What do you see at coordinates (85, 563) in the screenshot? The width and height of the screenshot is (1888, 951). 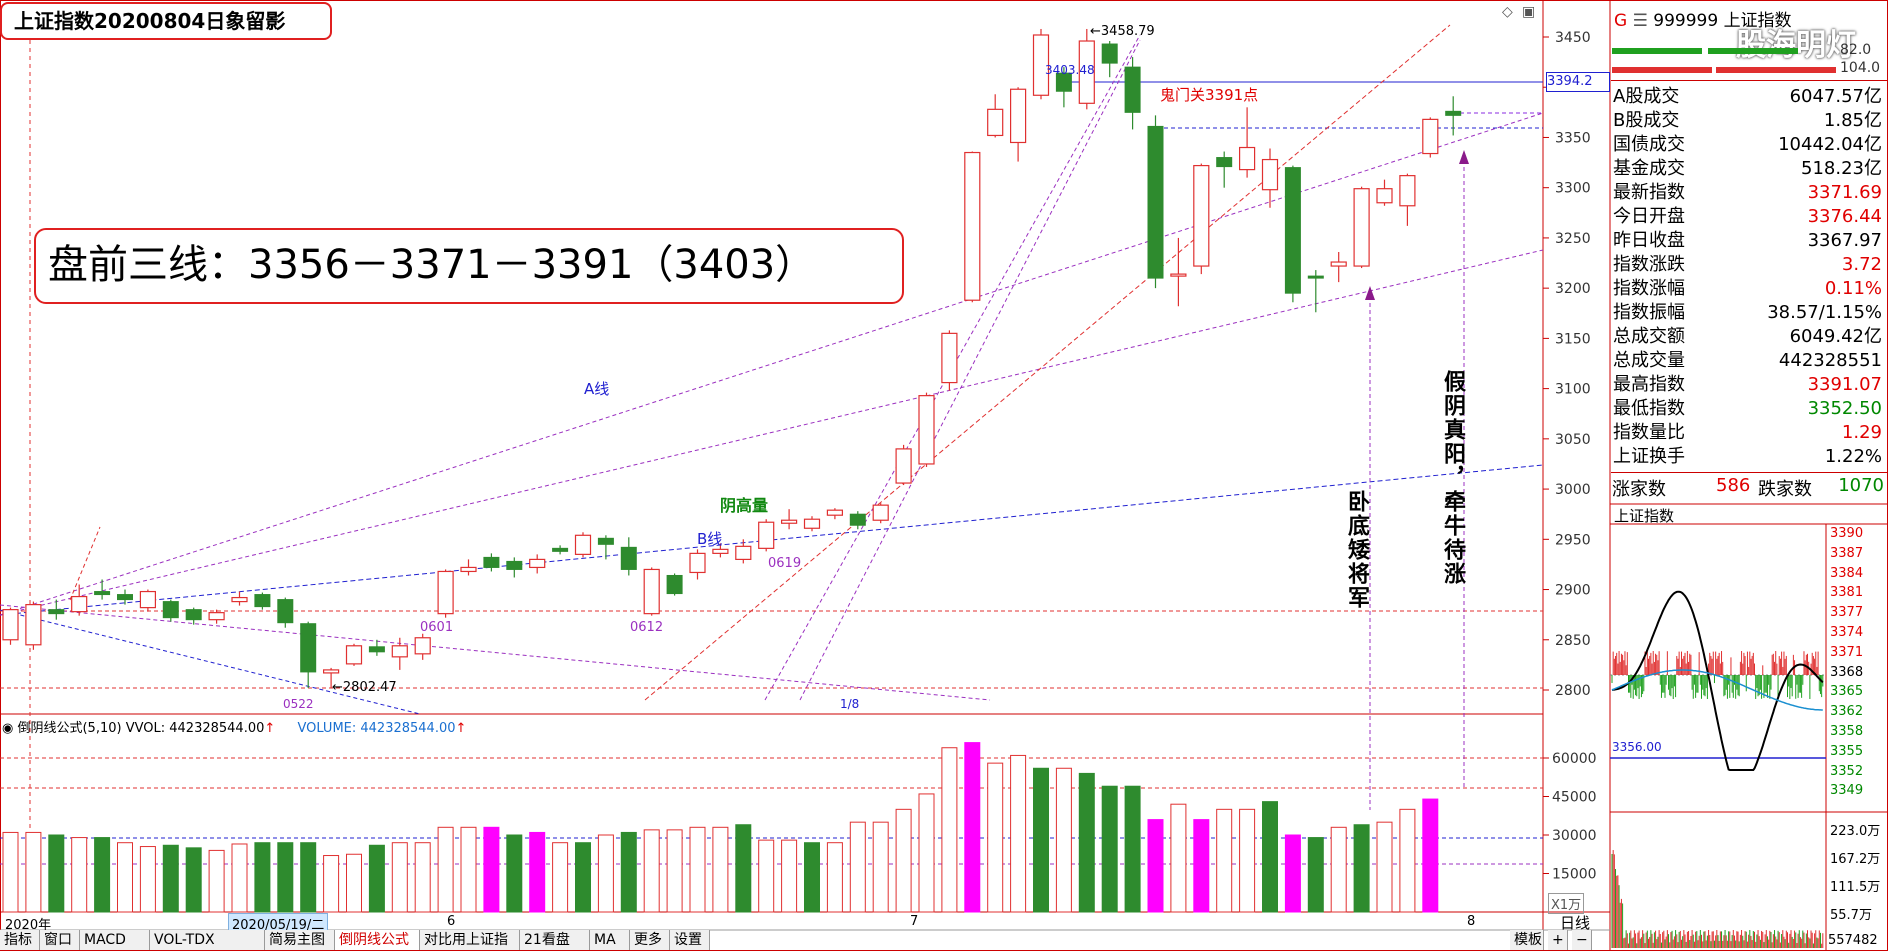 I see `trend-line` at bounding box center [85, 563].